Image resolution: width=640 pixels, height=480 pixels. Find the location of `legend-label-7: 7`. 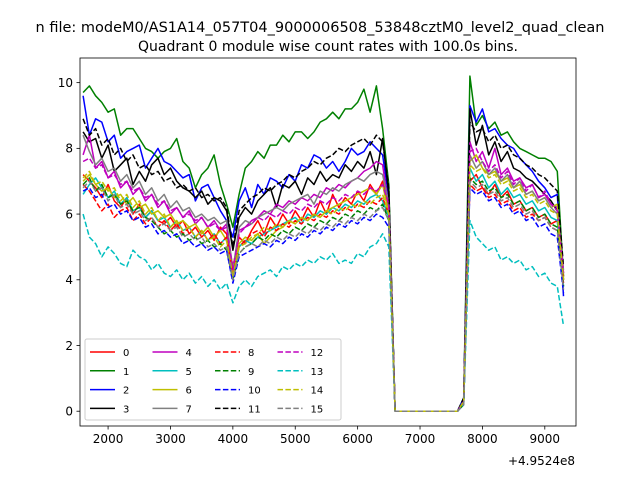

legend-label-7: 7 is located at coordinates (189, 409).